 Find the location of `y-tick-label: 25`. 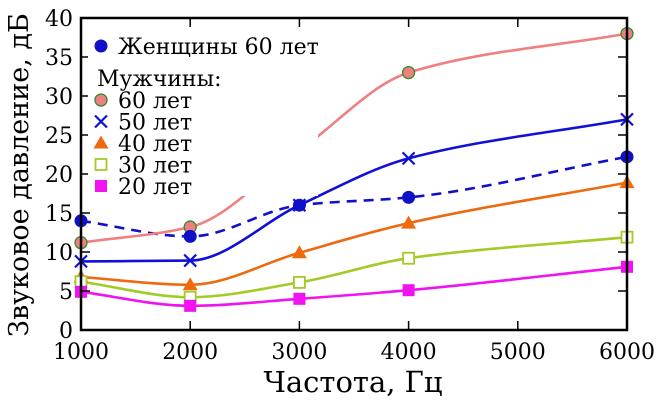

y-tick-label: 25 is located at coordinates (59, 136).